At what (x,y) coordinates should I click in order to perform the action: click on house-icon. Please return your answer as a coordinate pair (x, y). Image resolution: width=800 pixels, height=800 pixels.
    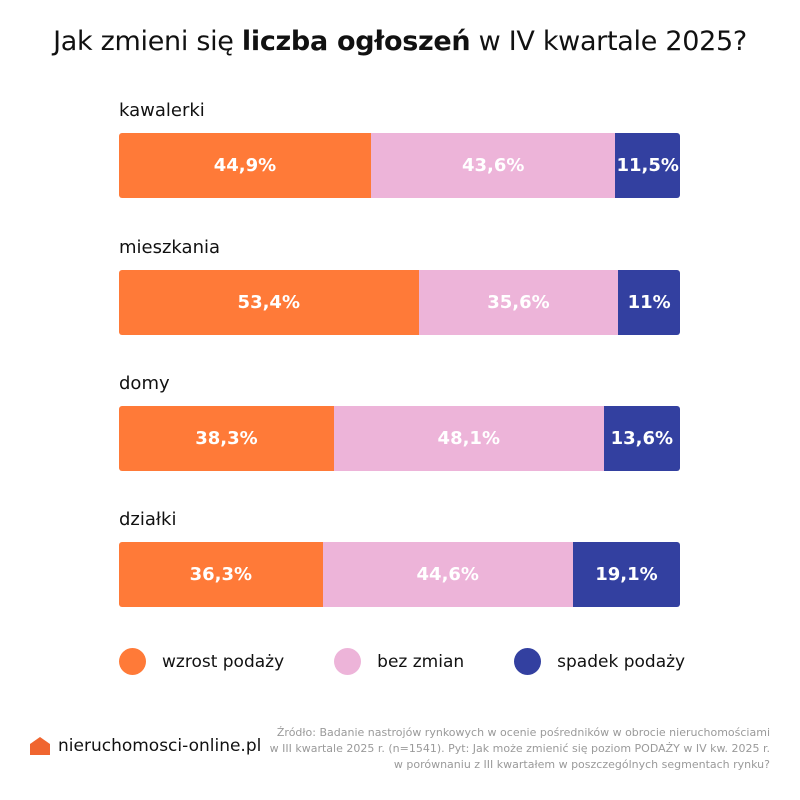
    Looking at the image, I should click on (40, 746).